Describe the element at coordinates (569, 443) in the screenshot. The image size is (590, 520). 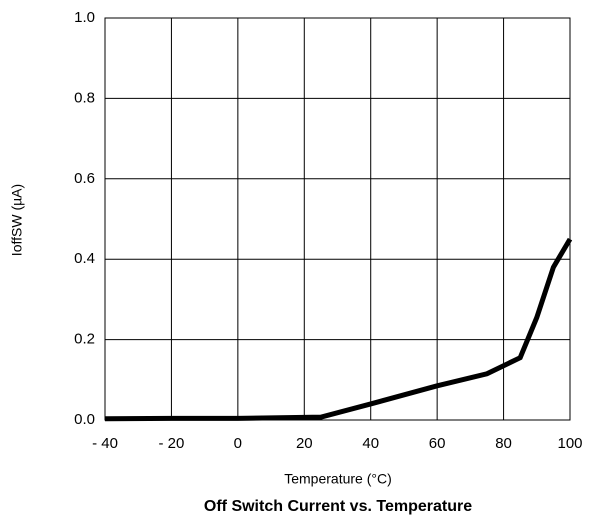
I see `x-tick-label: 100` at that location.